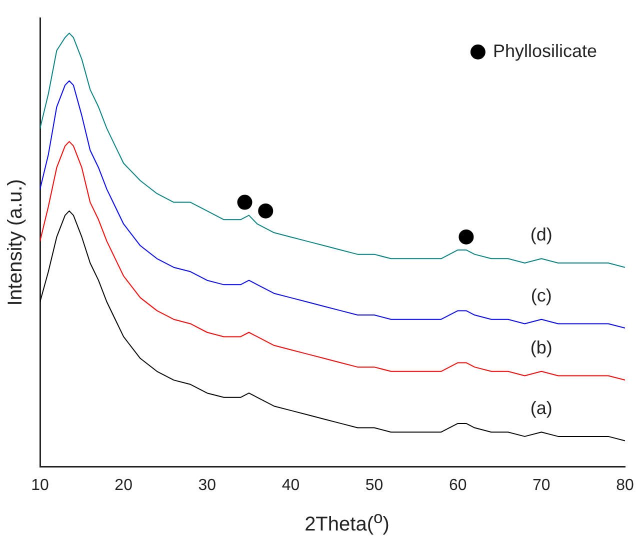 Image resolution: width=637 pixels, height=538 pixels. Describe the element at coordinates (291, 485) in the screenshot. I see `x-tick-label: 40` at that location.